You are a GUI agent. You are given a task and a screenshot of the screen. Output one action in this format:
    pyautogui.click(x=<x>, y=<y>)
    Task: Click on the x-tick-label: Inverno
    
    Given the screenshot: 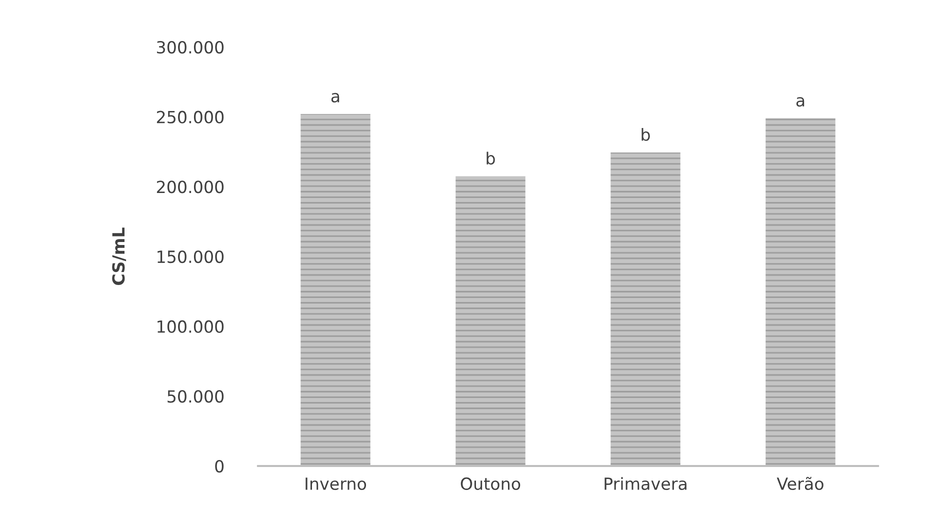 What is the action you would take?
    pyautogui.click(x=336, y=484)
    